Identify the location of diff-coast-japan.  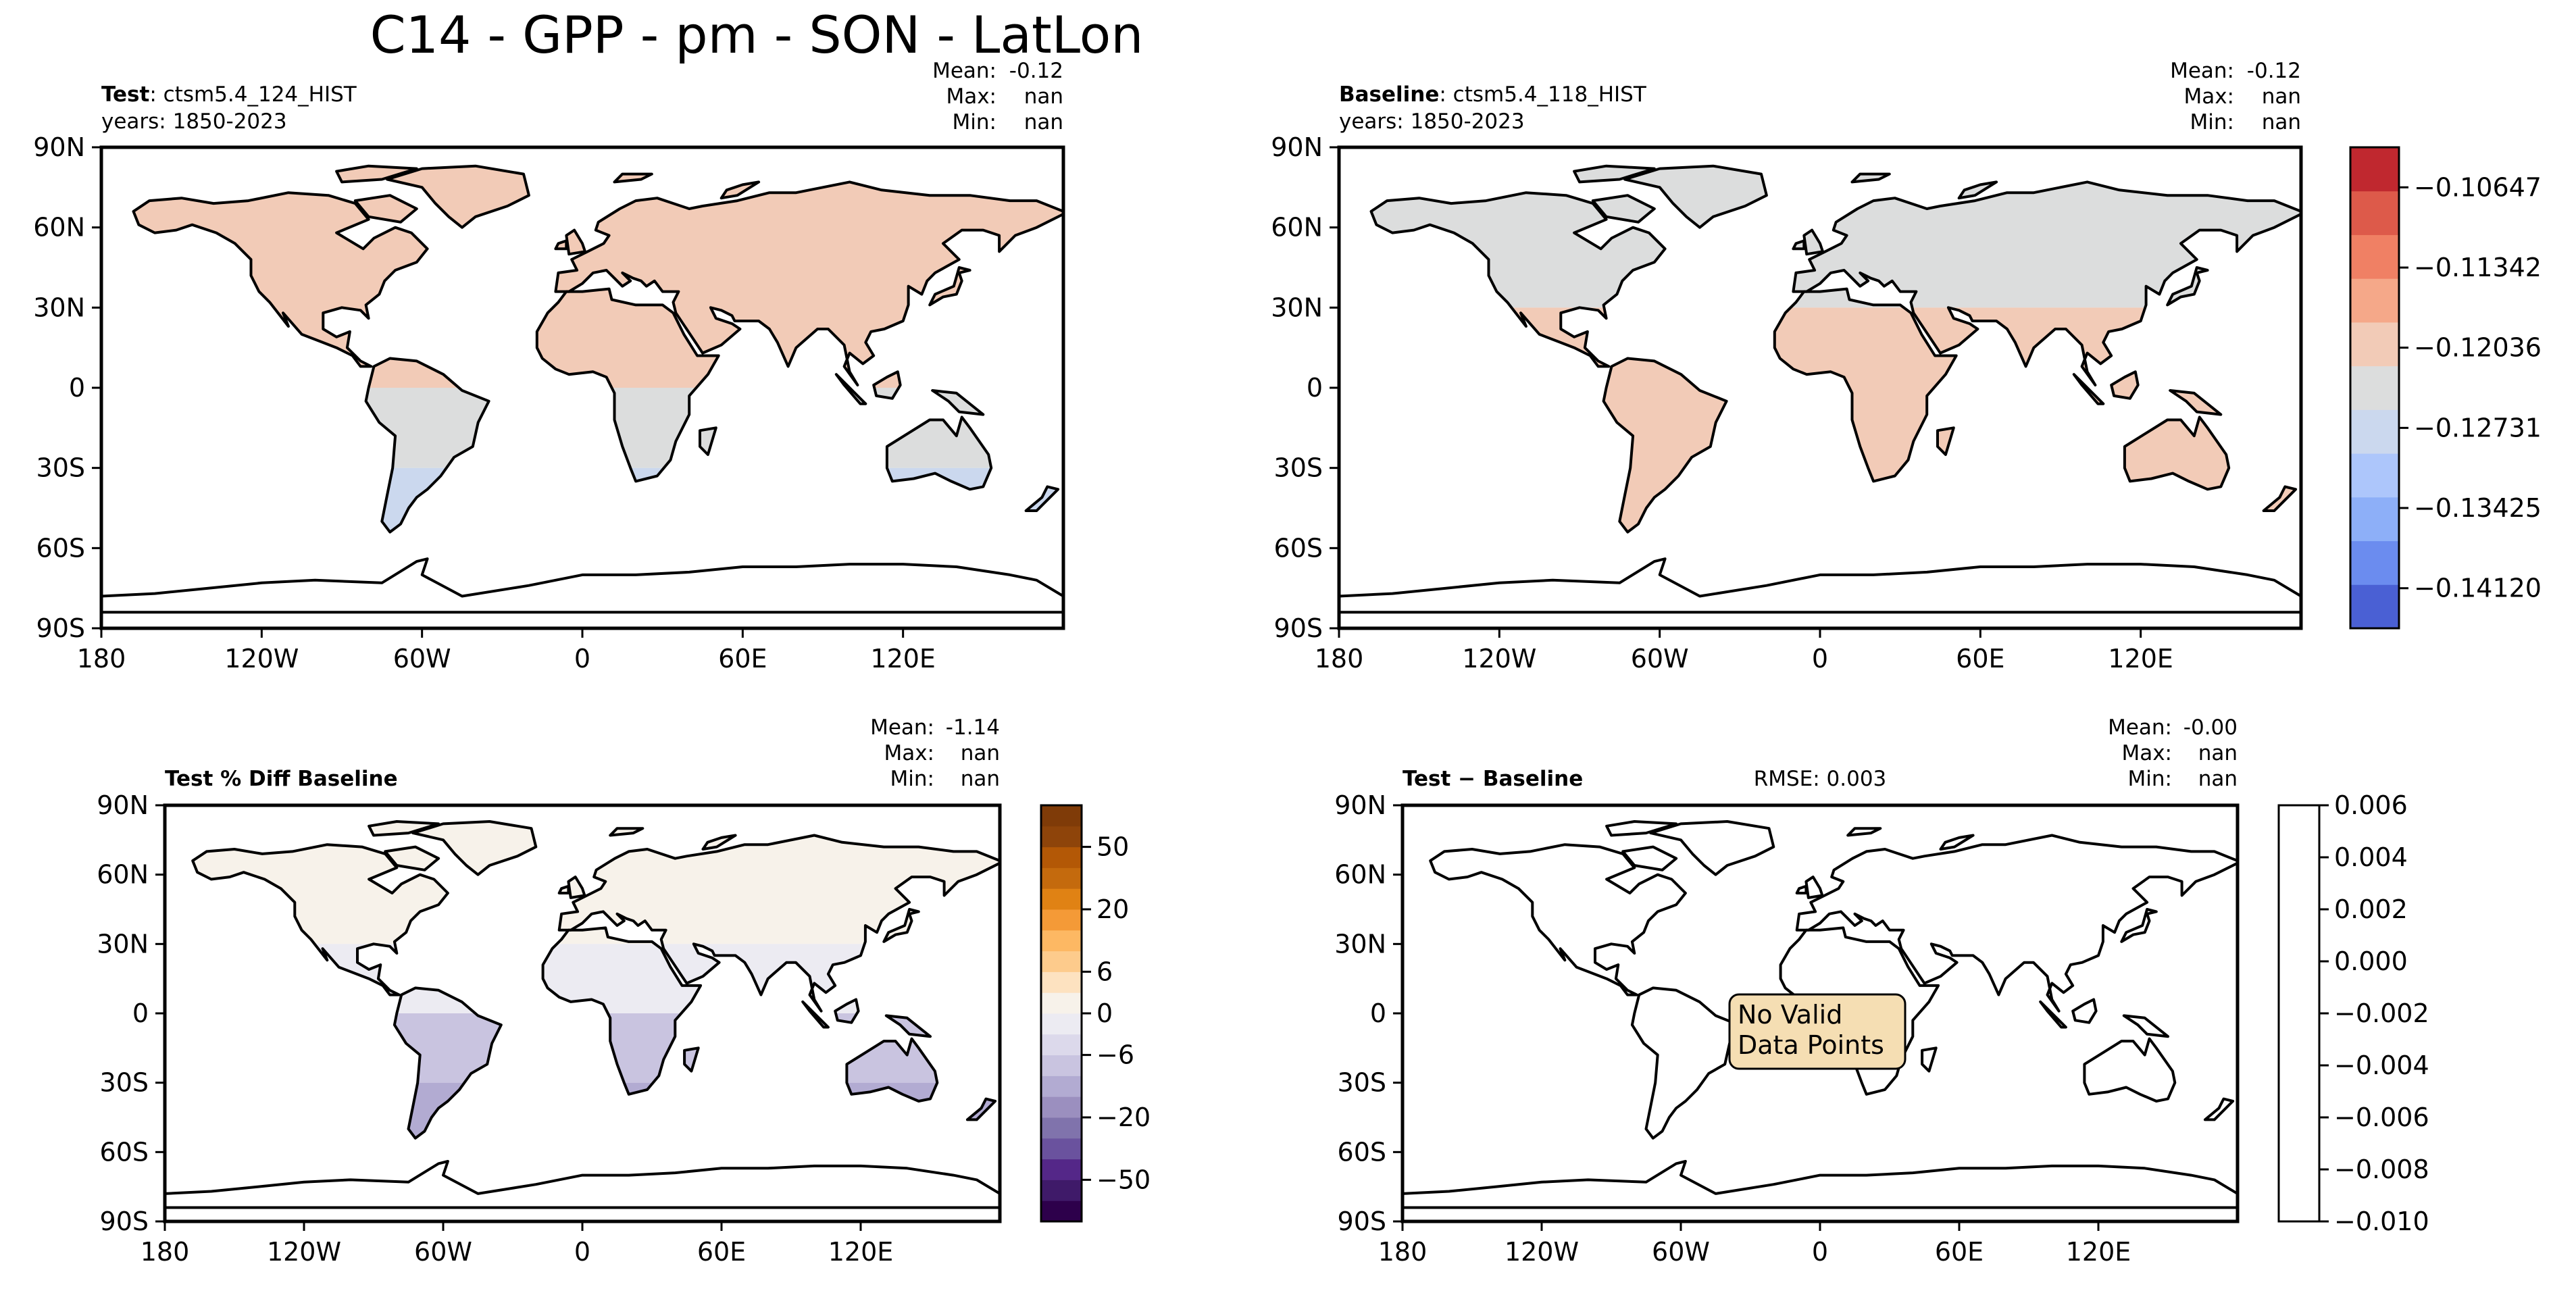
(2139, 925).